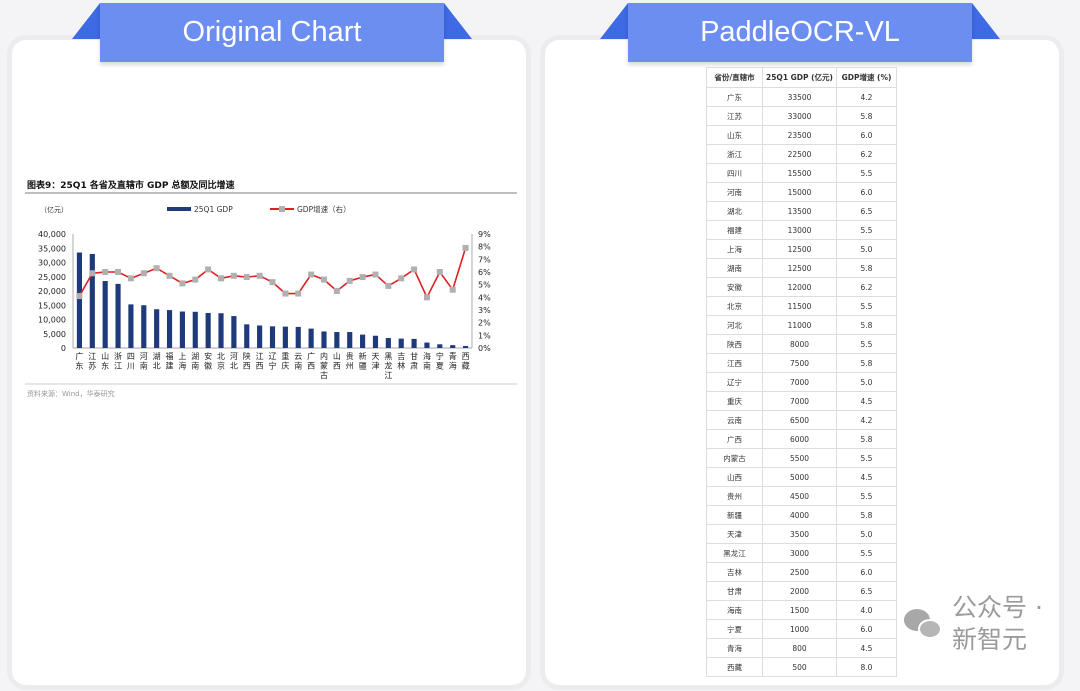 The image size is (1080, 691). I want to click on category-label: 云, so click(298, 356).